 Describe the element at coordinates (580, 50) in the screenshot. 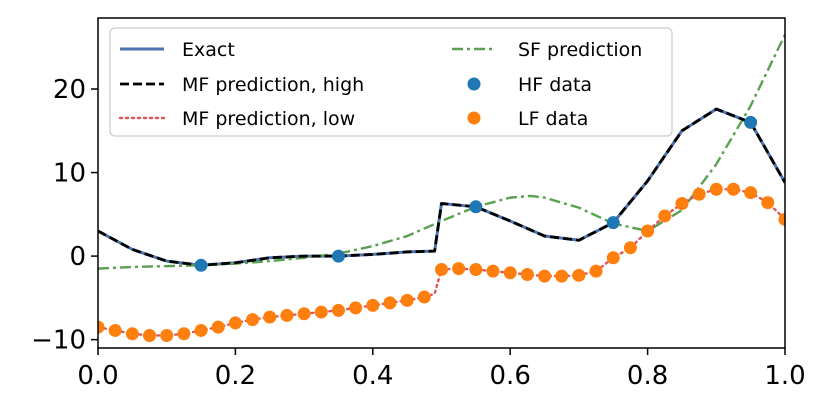

I see `legend-label: SF prediction` at that location.